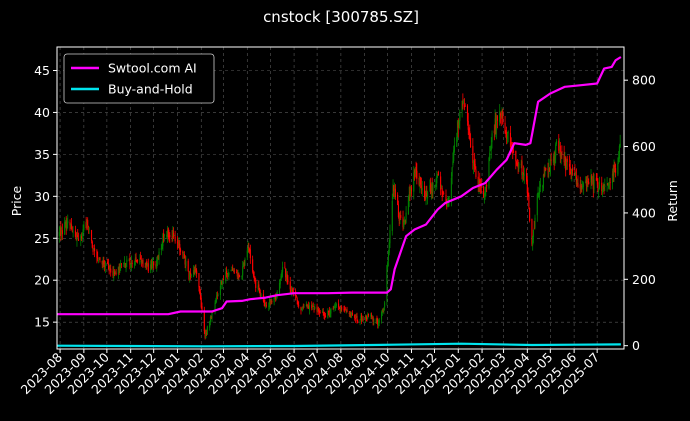 The image size is (690, 421). I want to click on y-tick-label-right: 600, so click(644, 146).